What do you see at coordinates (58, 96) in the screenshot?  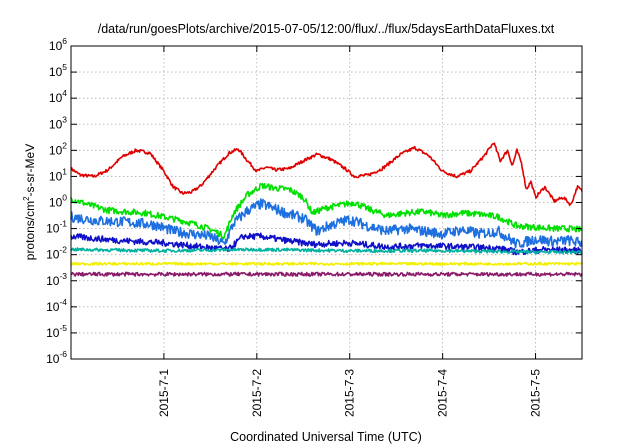 I see `y-tick-label: 10⁴` at bounding box center [58, 96].